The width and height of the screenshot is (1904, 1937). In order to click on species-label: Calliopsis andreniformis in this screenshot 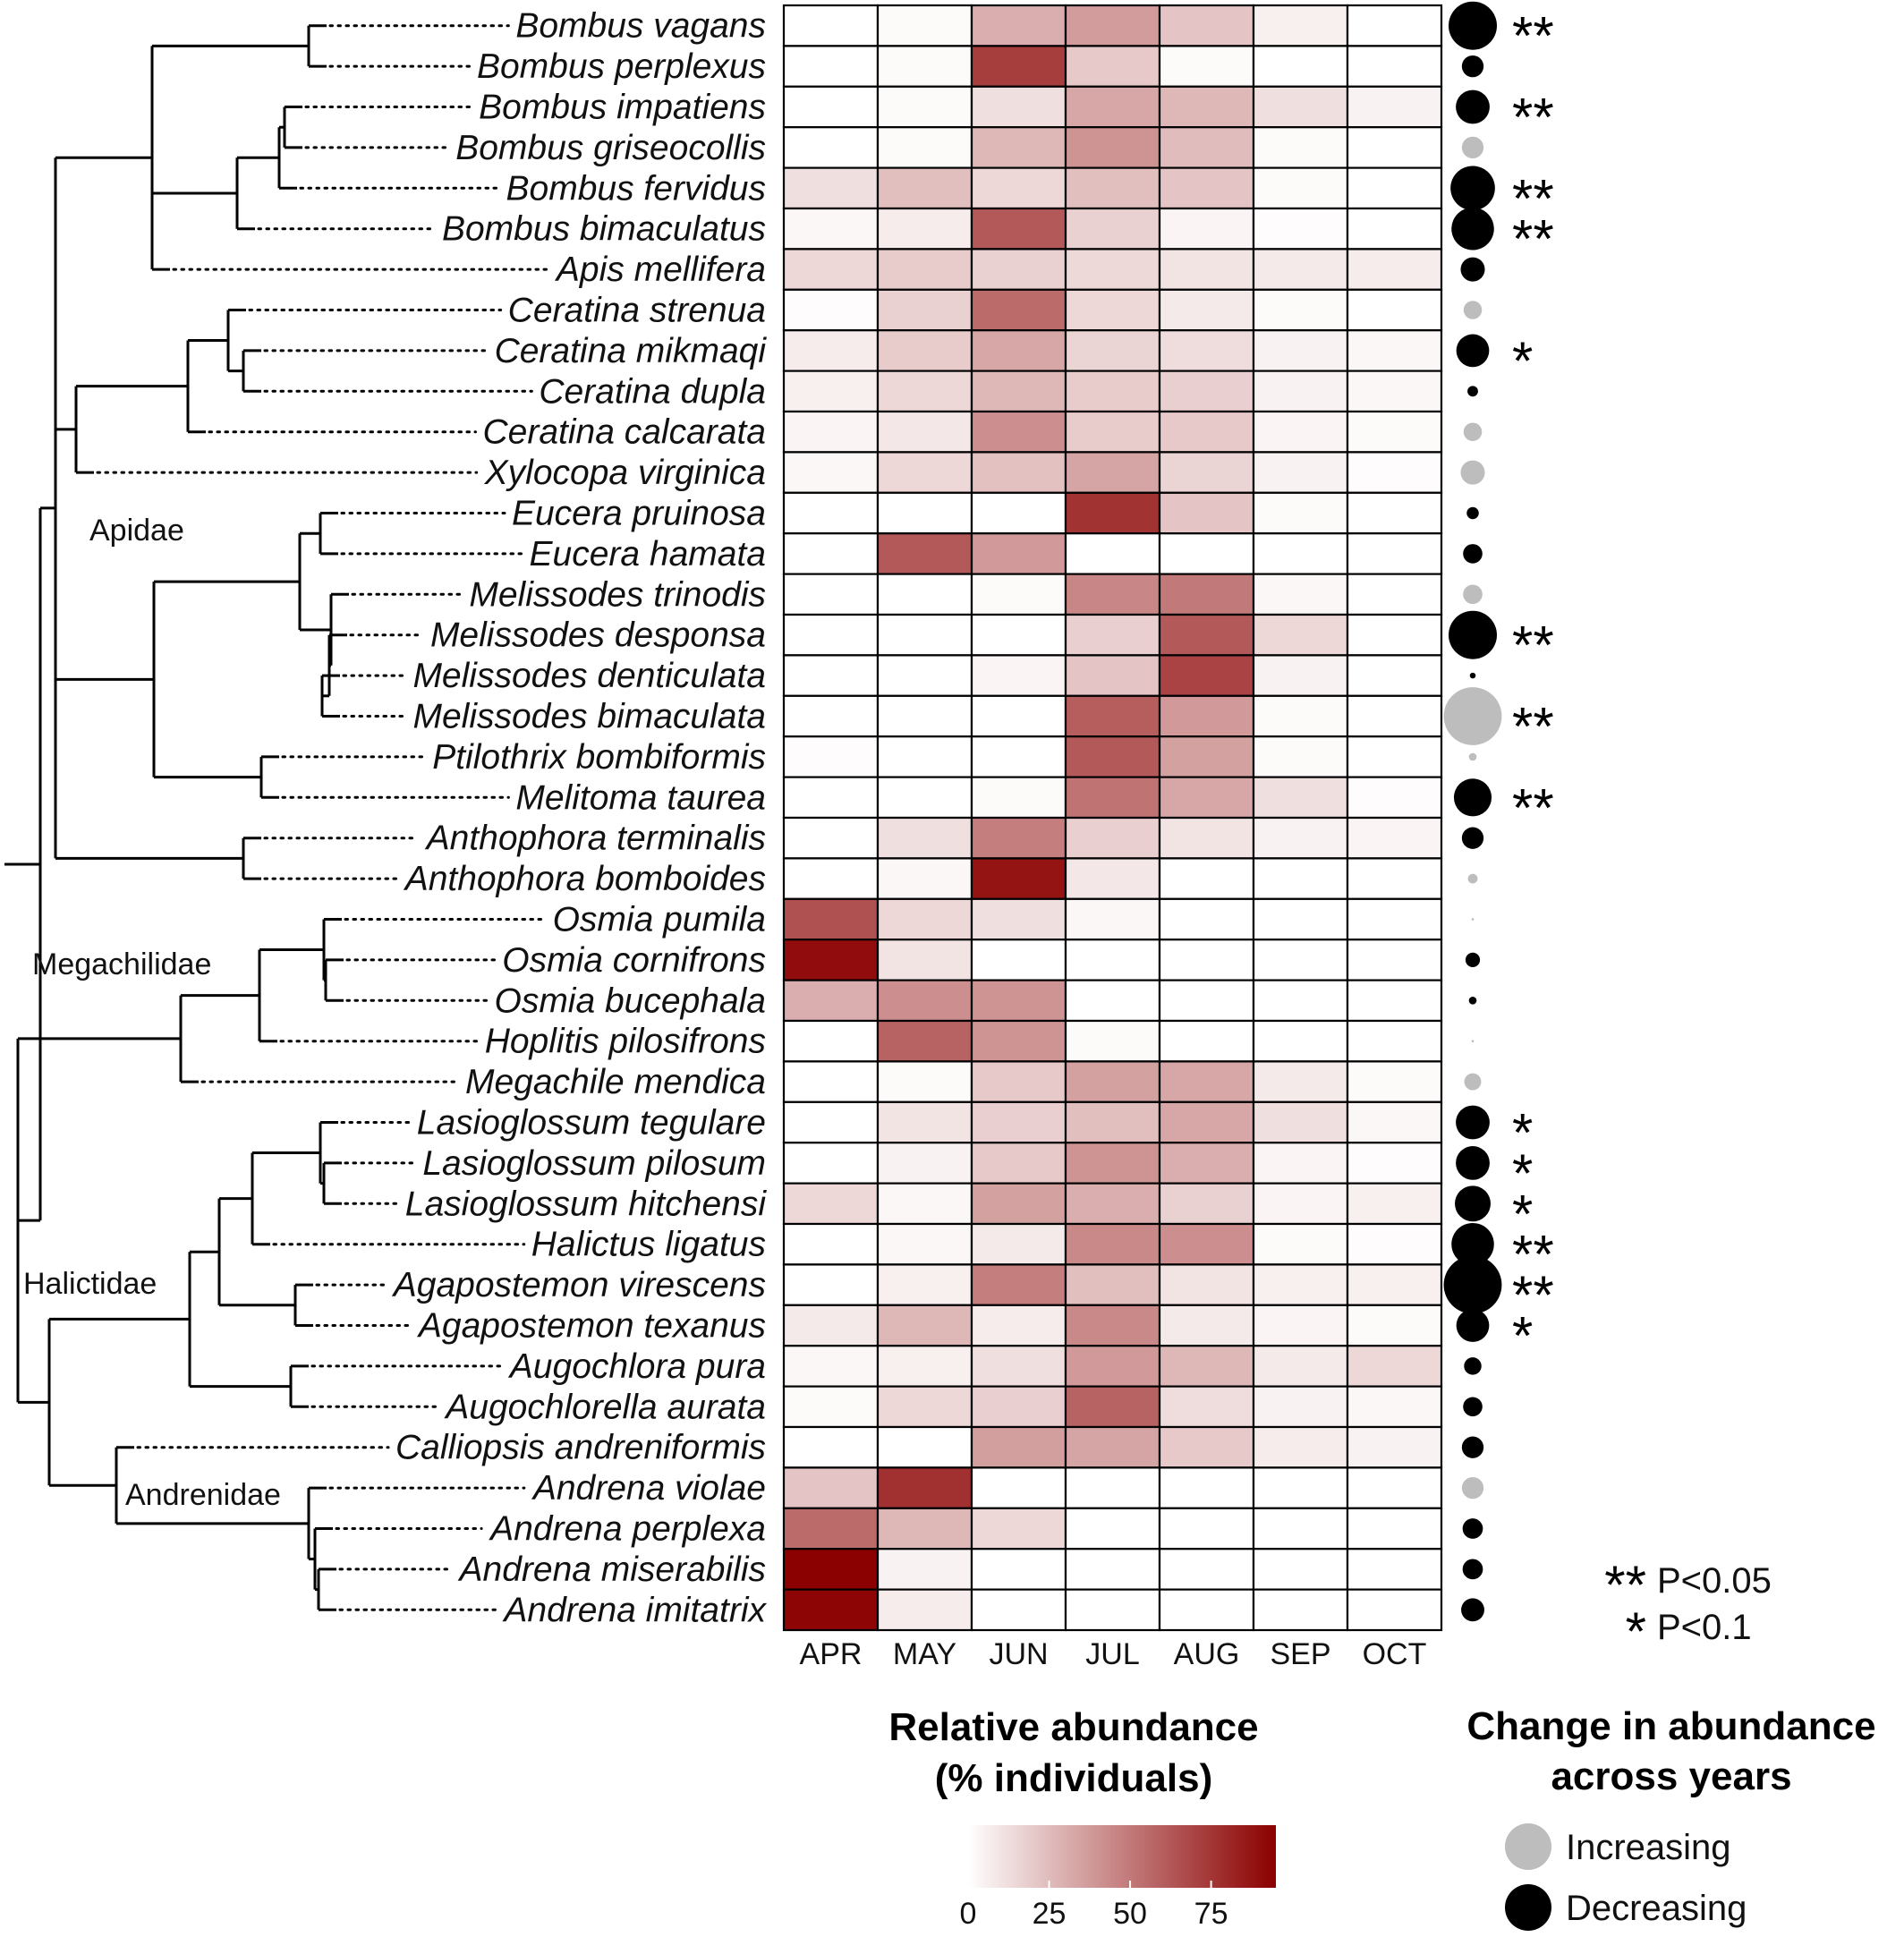, I will do `click(580, 1448)`.